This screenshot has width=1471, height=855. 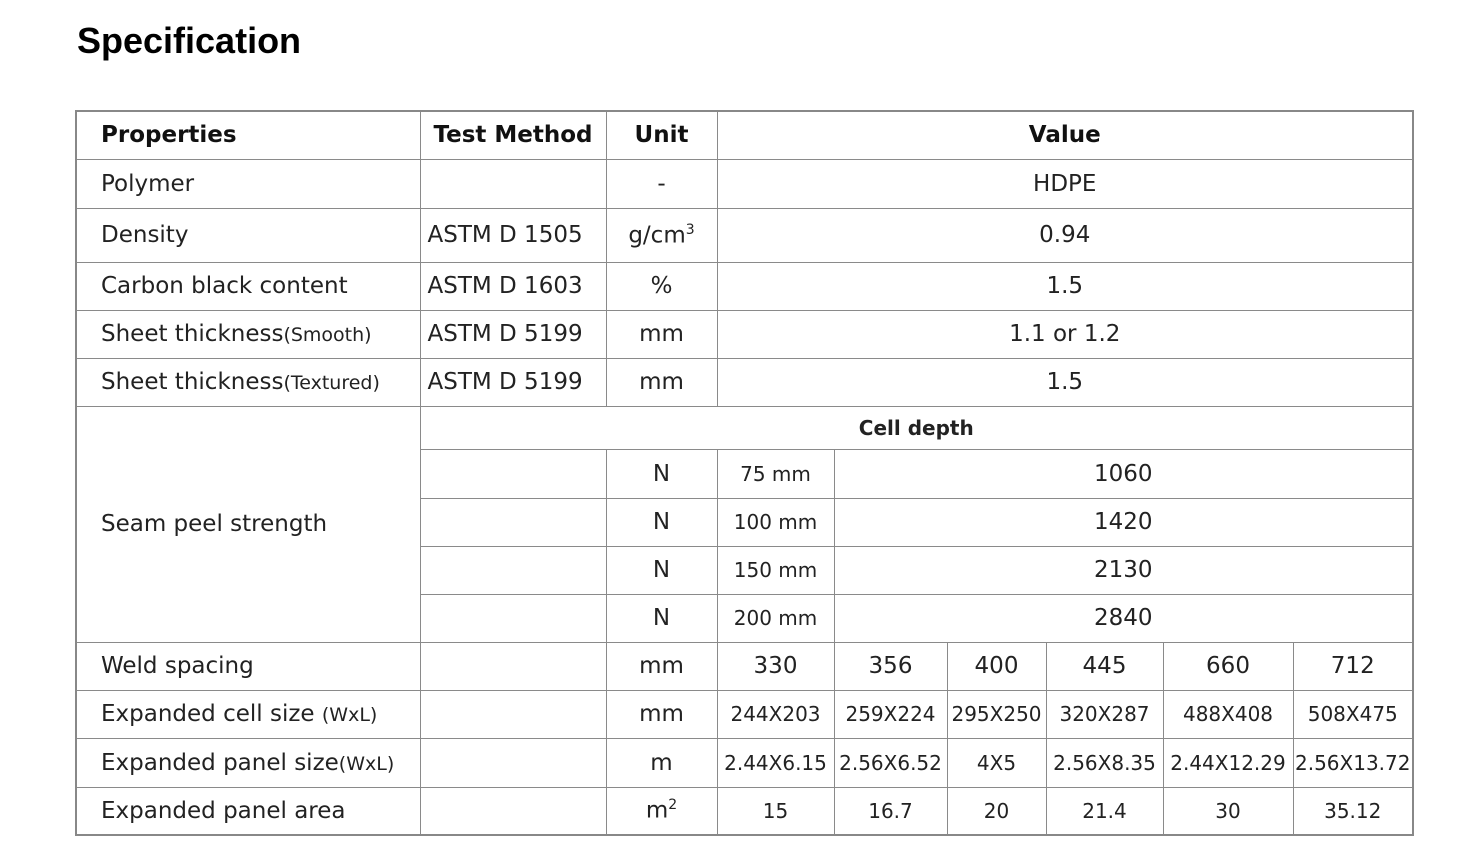 What do you see at coordinates (775, 714) in the screenshot?
I see `value-cell: 244X203` at bounding box center [775, 714].